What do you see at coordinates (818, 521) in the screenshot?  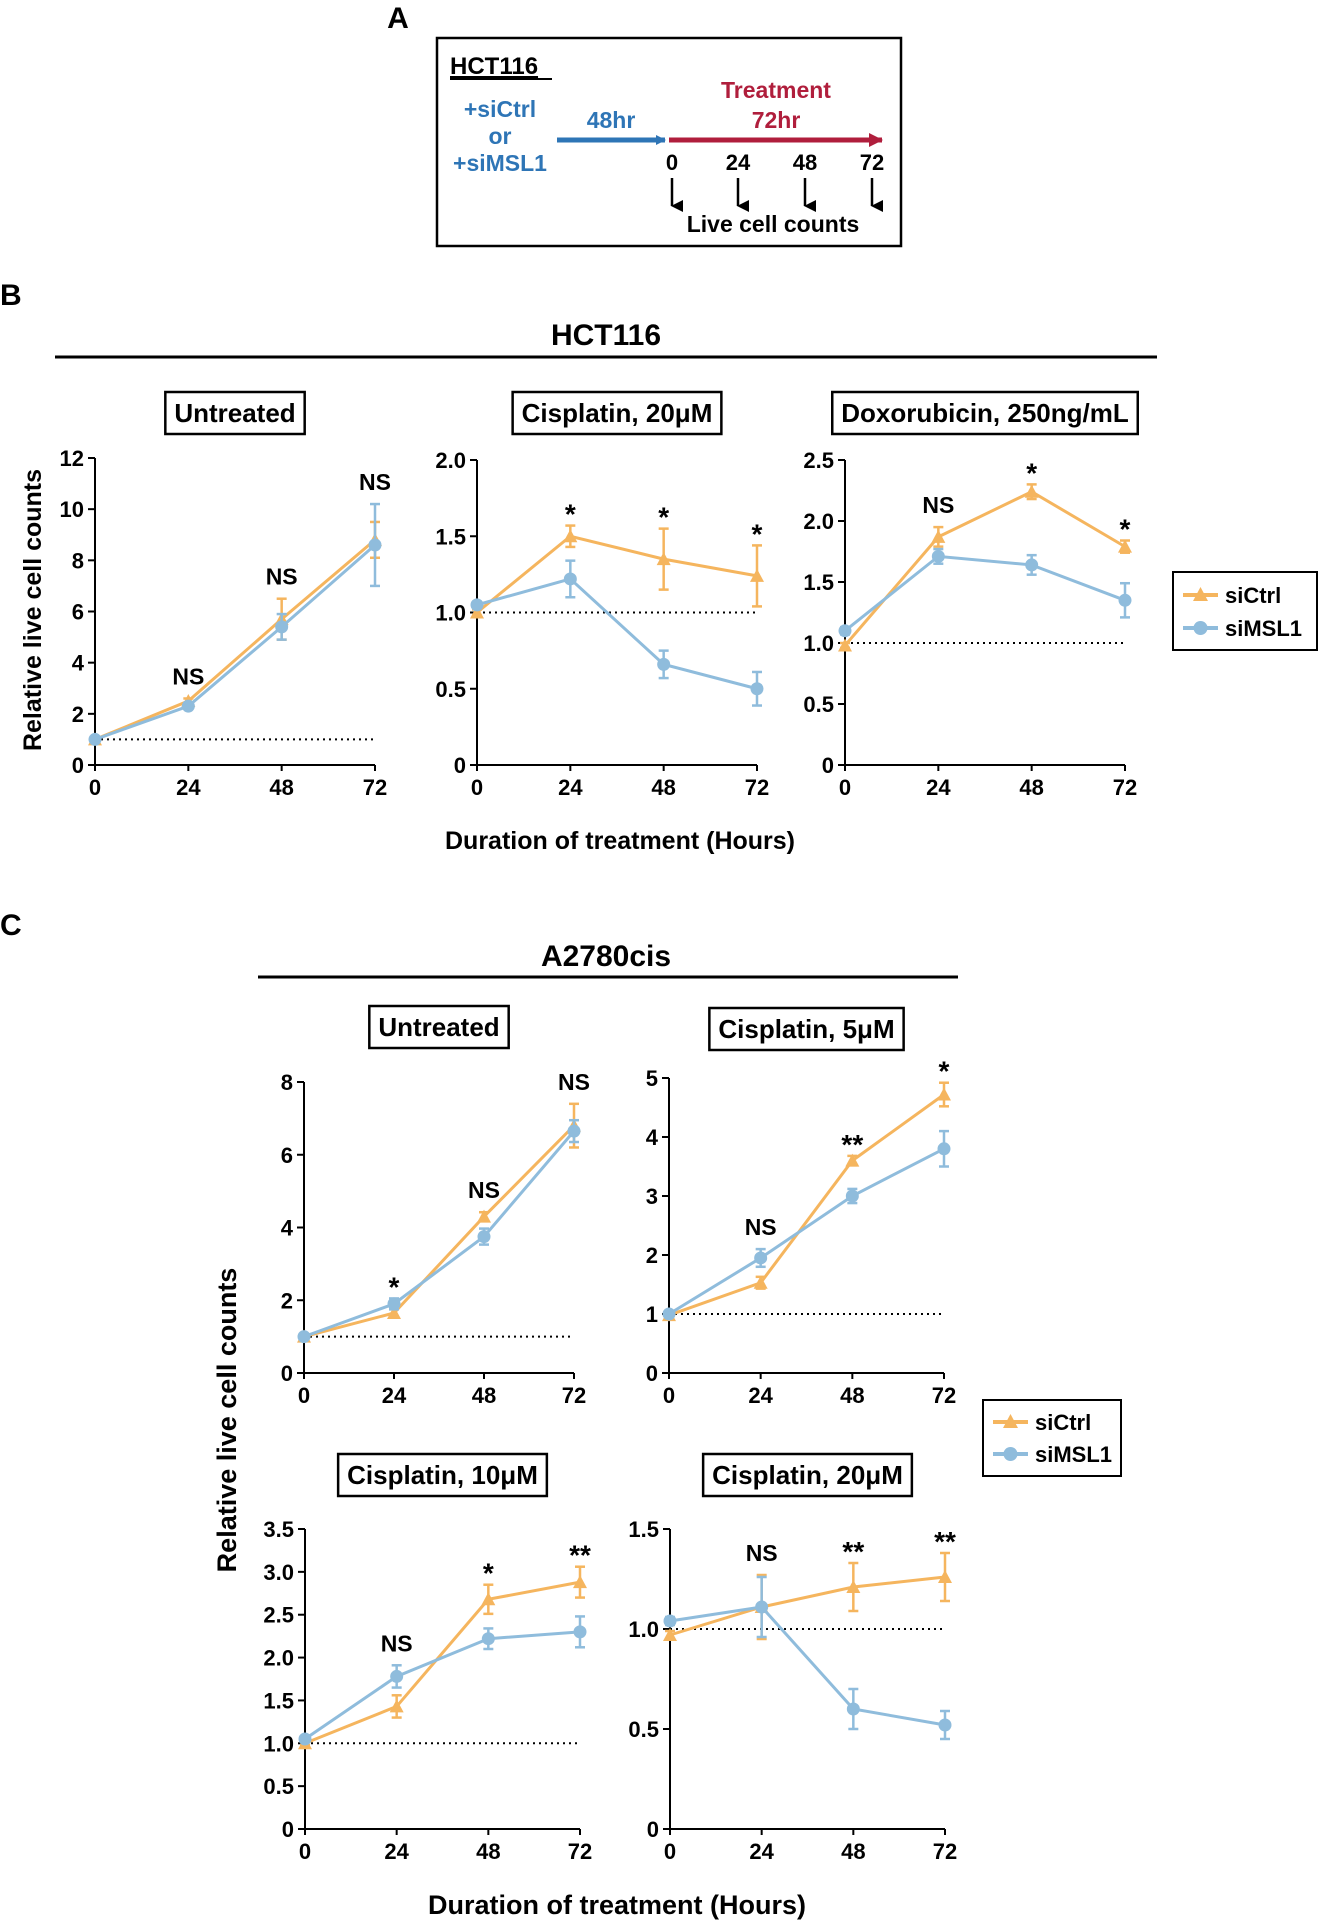 I see `y-tick-label: 2.0` at bounding box center [818, 521].